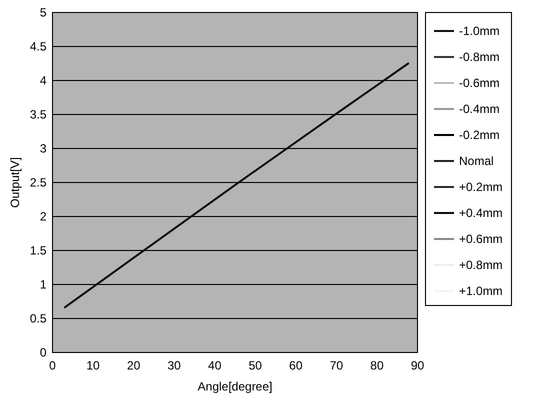 The image size is (548, 407). Describe the element at coordinates (479, 57) in the screenshot. I see `legend-label: -0.8mm` at that location.